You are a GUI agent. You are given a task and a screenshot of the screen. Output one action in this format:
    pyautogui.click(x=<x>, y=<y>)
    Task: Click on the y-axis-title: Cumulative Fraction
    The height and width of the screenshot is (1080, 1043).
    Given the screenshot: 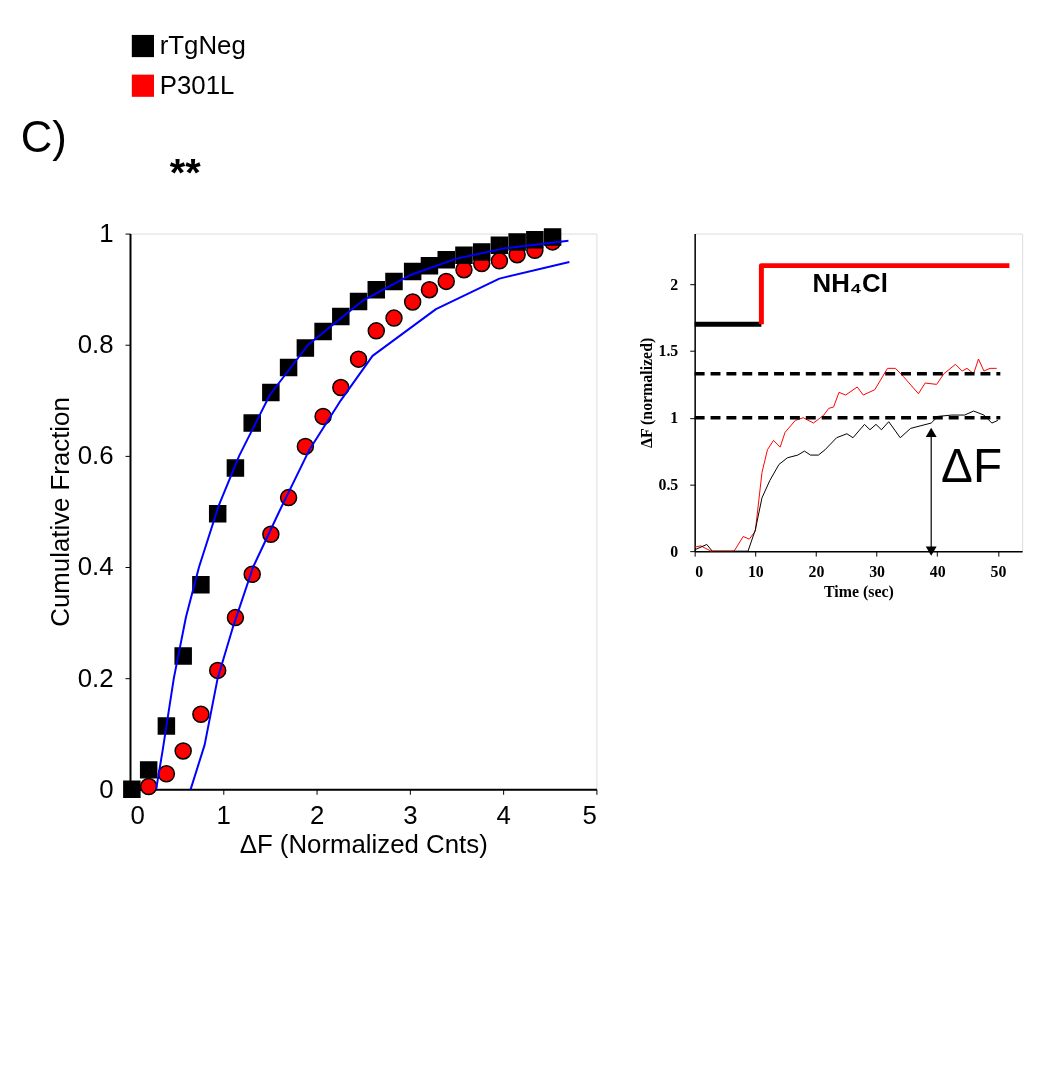 What is the action you would take?
    pyautogui.click(x=59, y=512)
    